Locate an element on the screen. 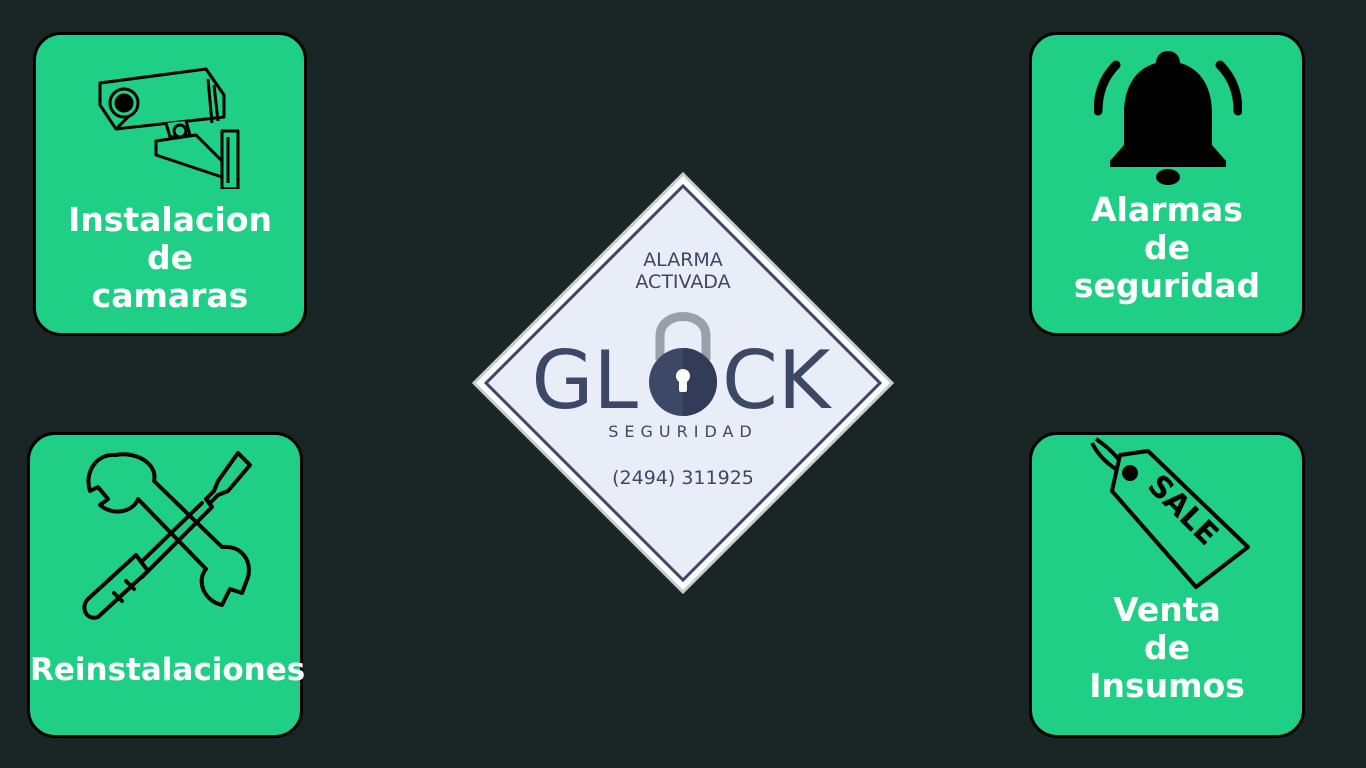  sale-tag-icon: SALE is located at coordinates (1170, 513).